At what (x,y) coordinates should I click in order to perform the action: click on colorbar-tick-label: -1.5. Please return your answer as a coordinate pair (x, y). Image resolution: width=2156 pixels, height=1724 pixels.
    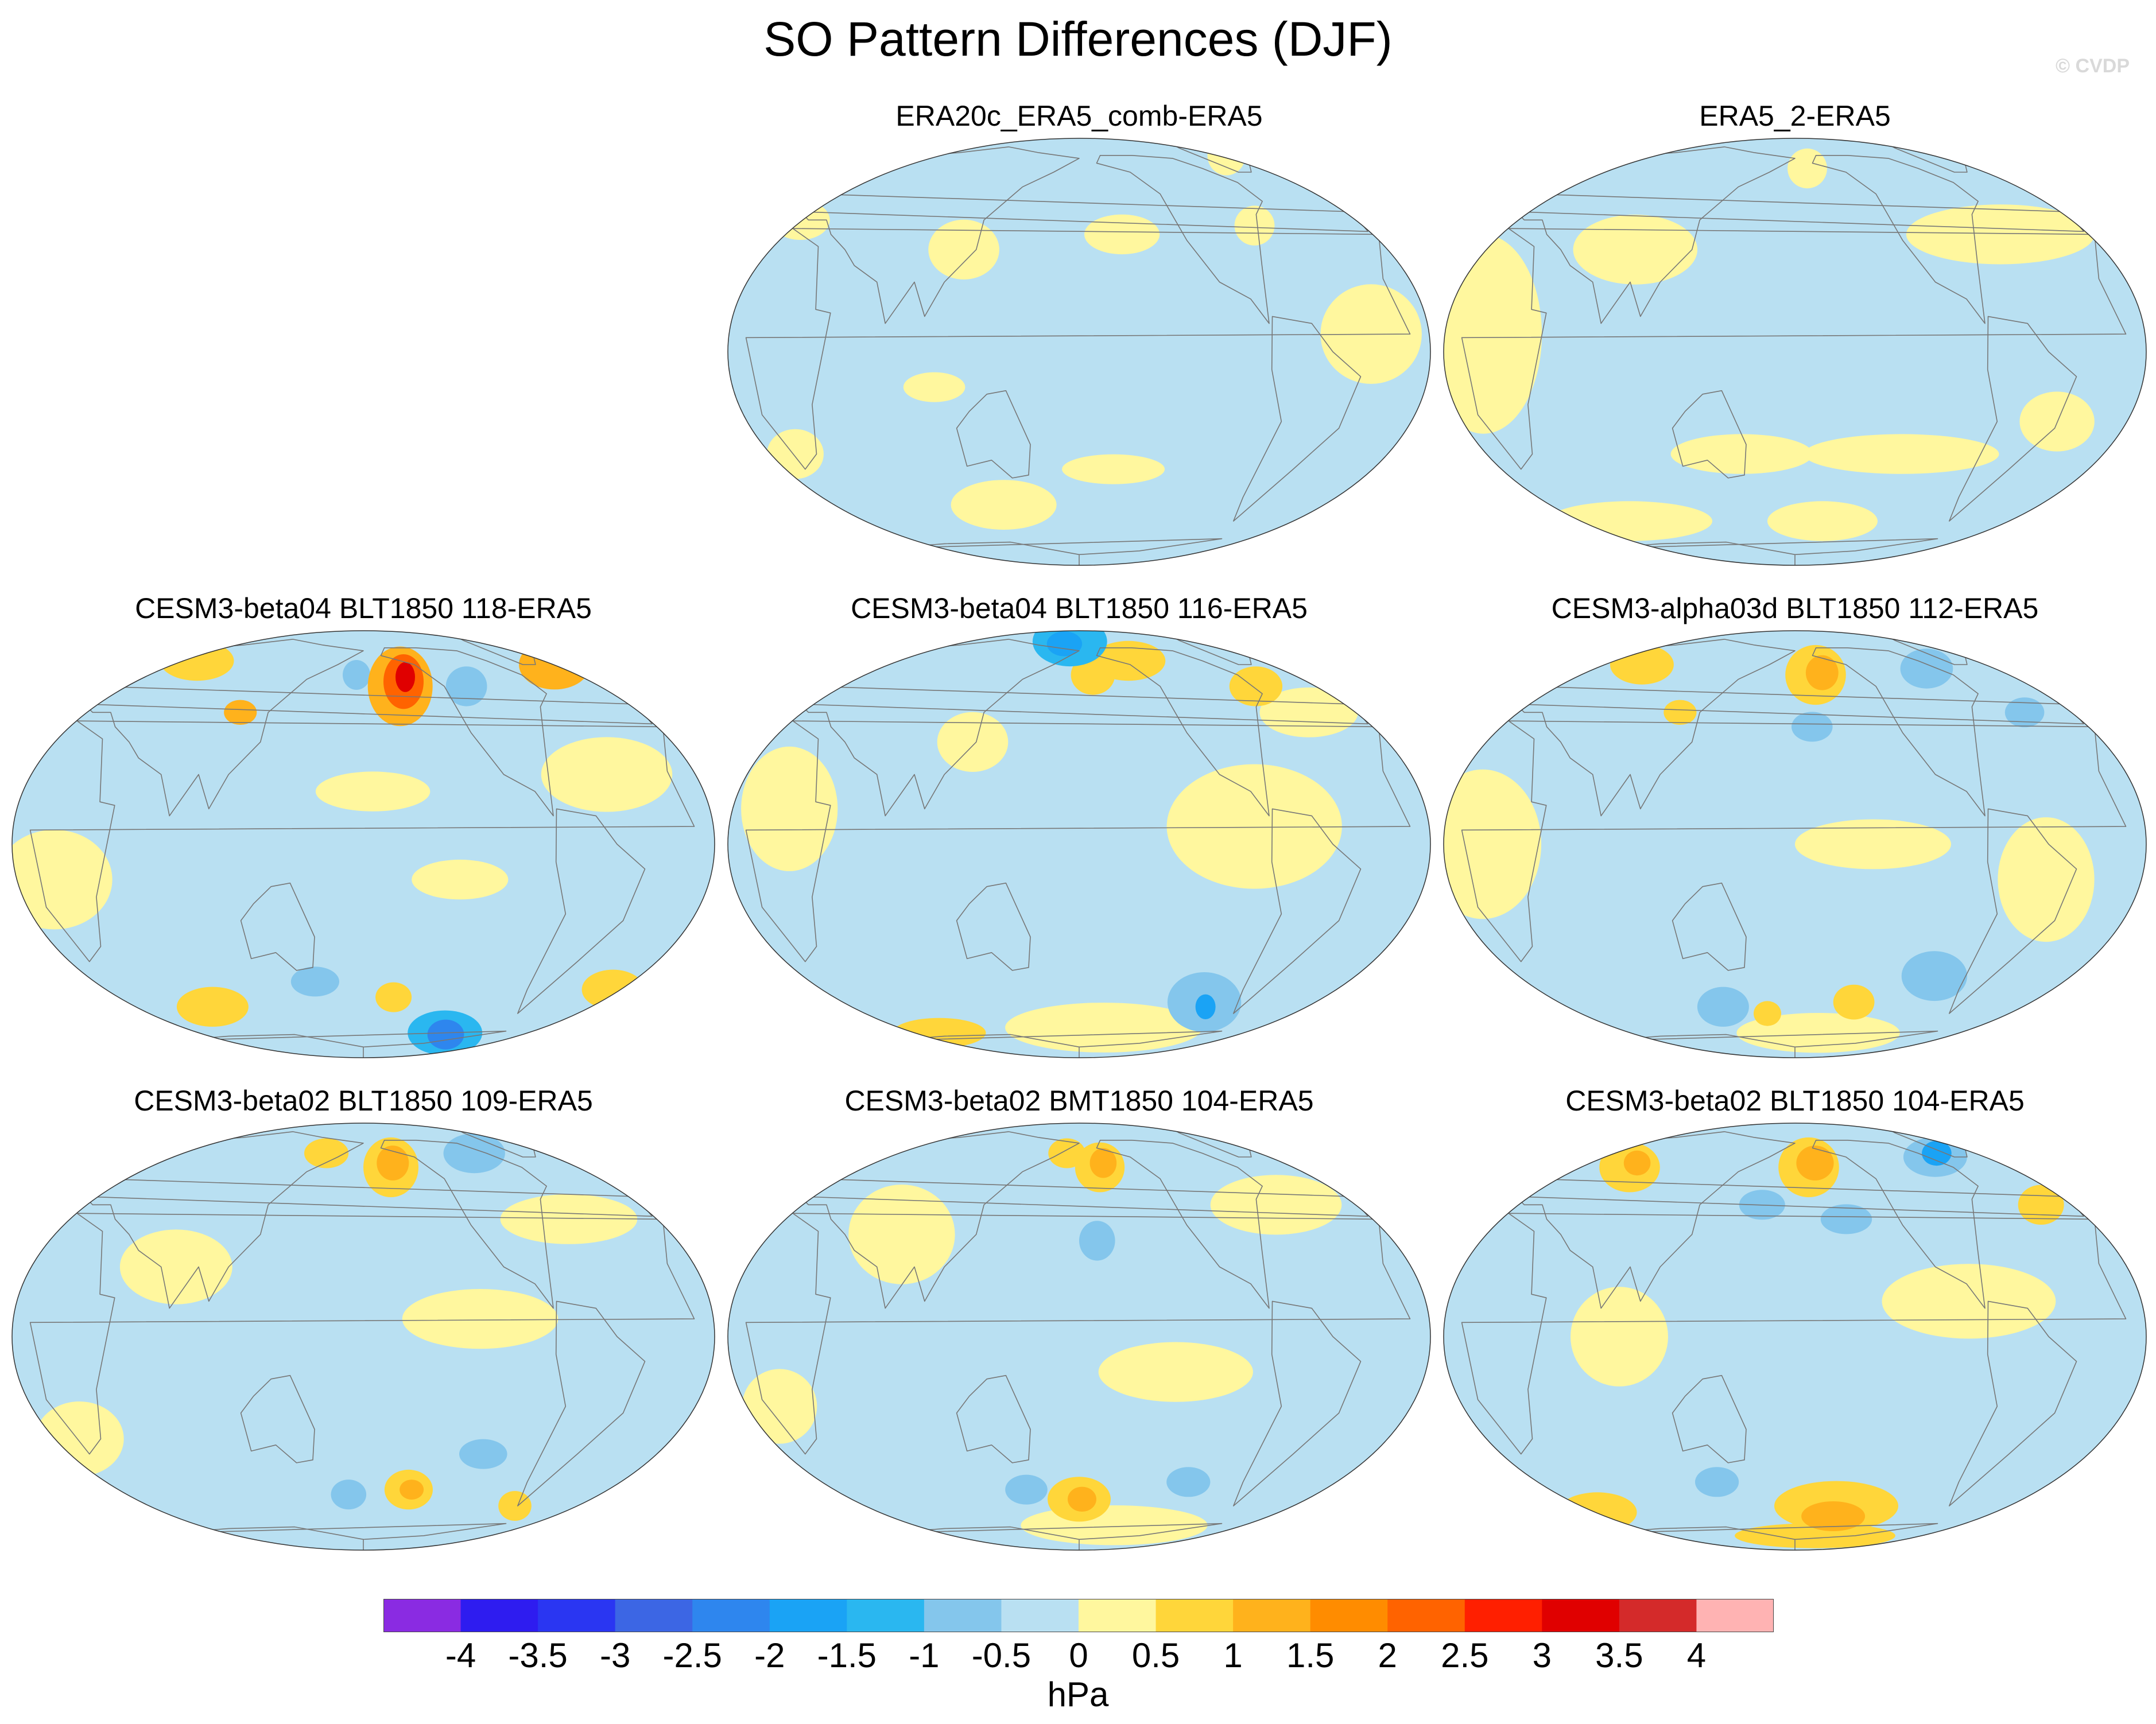
    Looking at the image, I should click on (847, 1655).